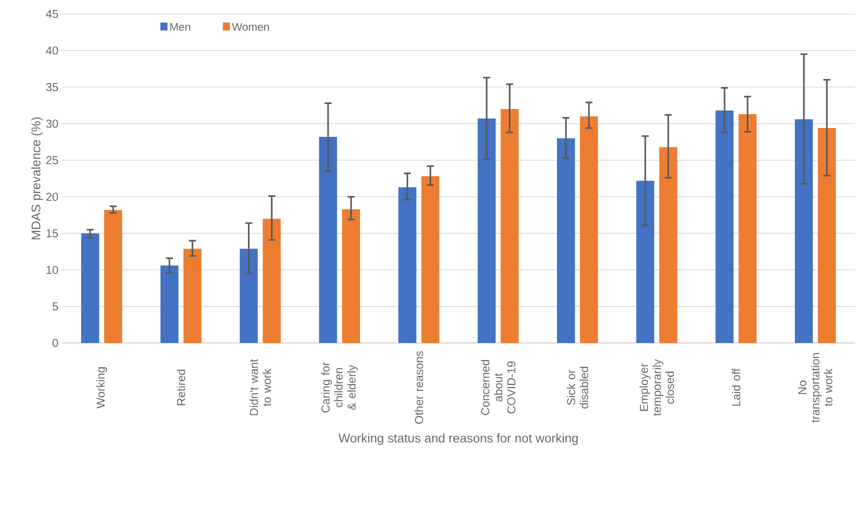 The image size is (859, 509). I want to click on y-tick-label: 25, so click(52, 160).